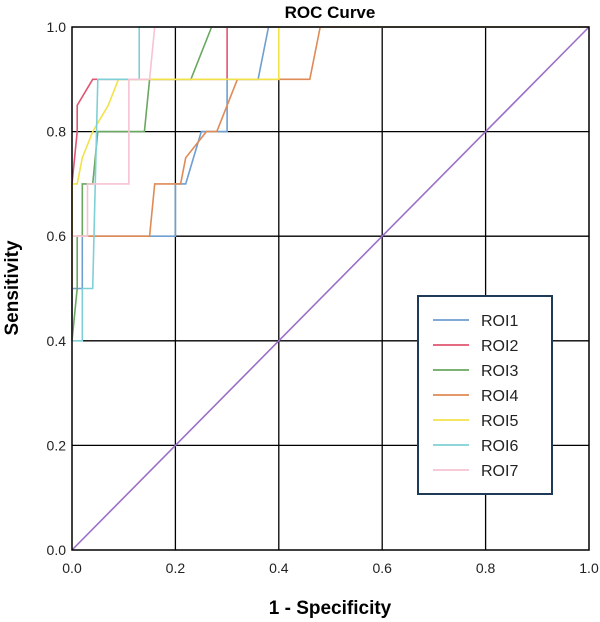 Image resolution: width=600 pixels, height=622 pixels. What do you see at coordinates (499, 446) in the screenshot?
I see `legend-label-roi6: ROI6` at bounding box center [499, 446].